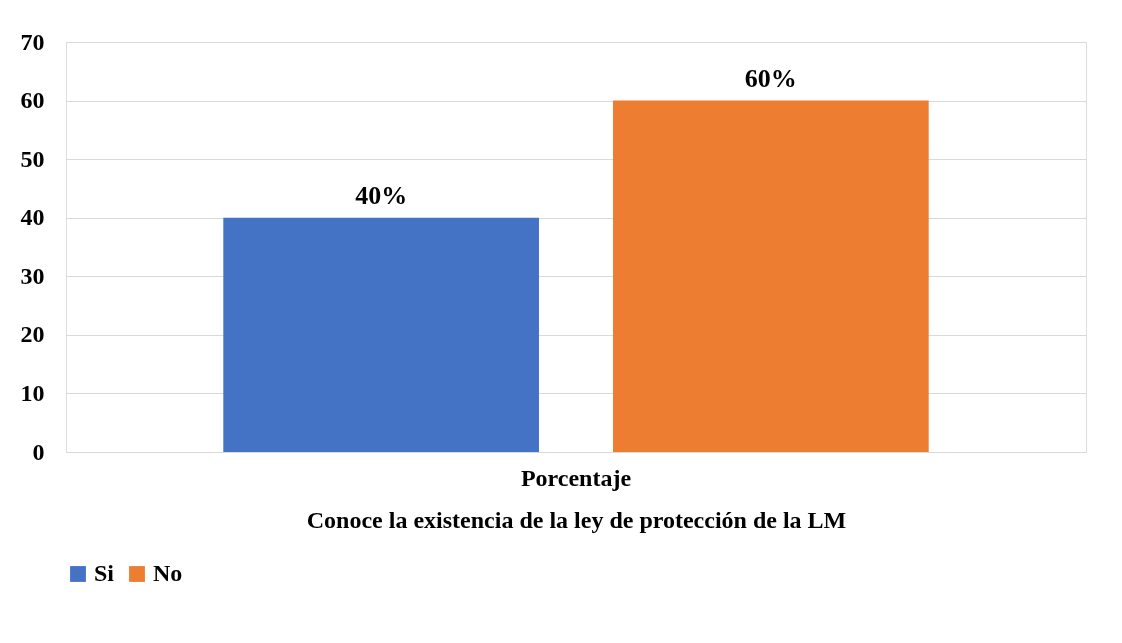 The height and width of the screenshot is (643, 1122). What do you see at coordinates (32, 41) in the screenshot?
I see `y-tick-label: 70` at bounding box center [32, 41].